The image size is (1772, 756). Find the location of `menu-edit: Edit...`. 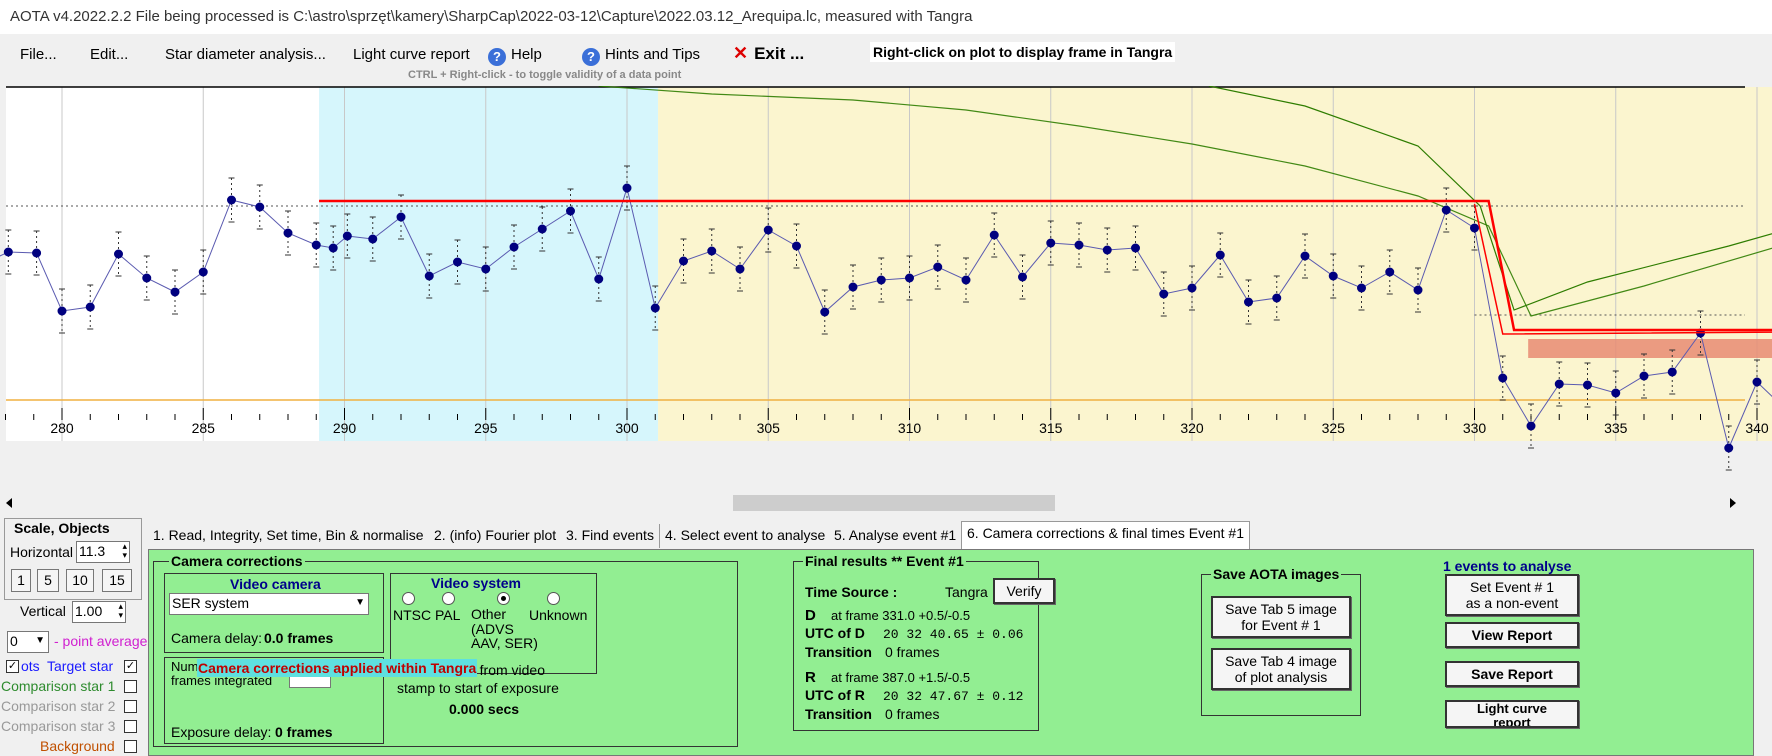

menu-edit: Edit... is located at coordinates (109, 54).